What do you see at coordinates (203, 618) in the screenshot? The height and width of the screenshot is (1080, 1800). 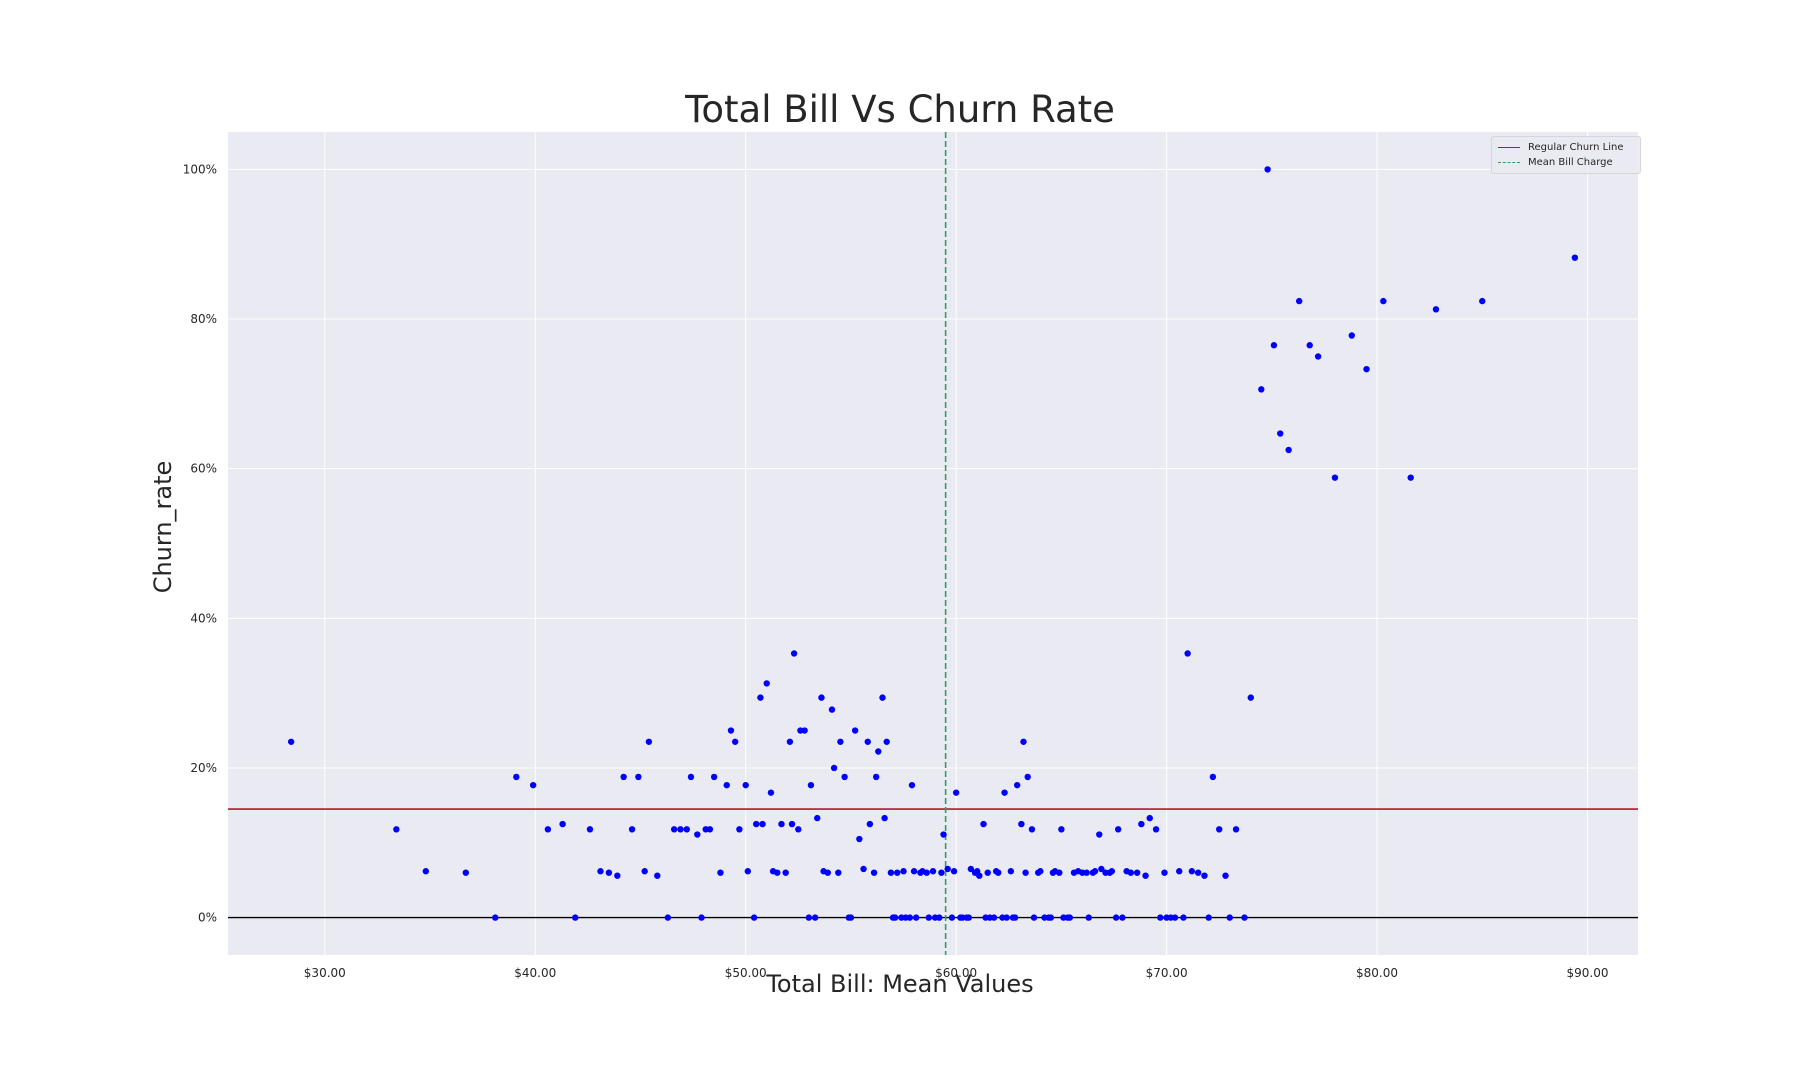 I see `y-tick-label: 40%` at bounding box center [203, 618].